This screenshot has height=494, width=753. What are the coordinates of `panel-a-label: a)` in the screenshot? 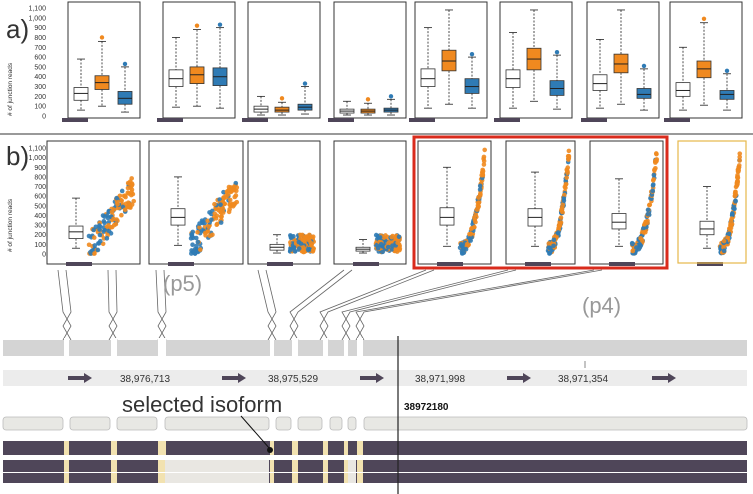 It's located at (17, 29).